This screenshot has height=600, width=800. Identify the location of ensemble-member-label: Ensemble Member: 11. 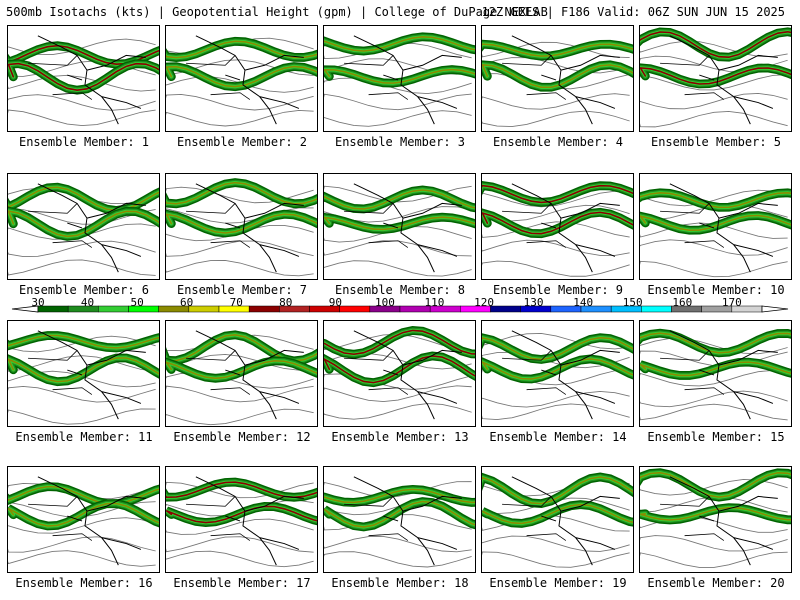
(84, 437).